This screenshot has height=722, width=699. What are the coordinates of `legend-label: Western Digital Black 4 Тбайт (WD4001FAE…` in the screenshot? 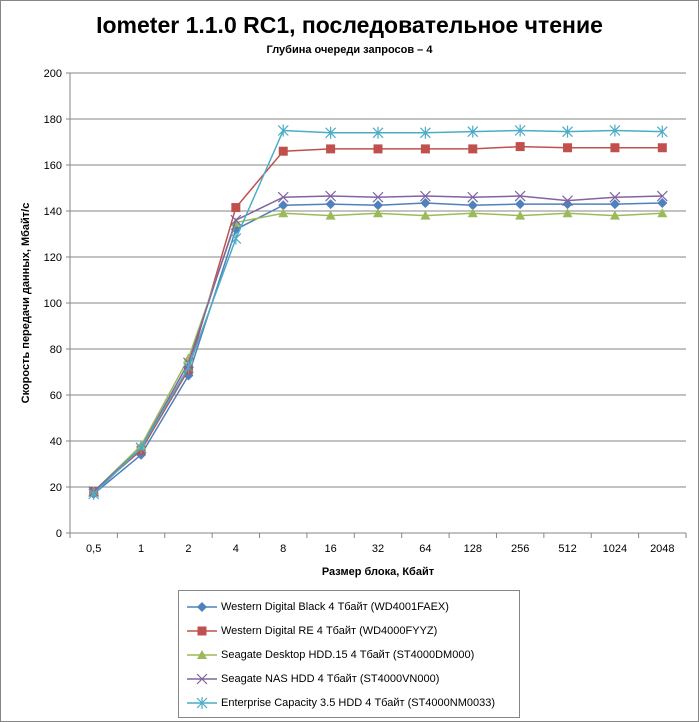 It's located at (335, 607).